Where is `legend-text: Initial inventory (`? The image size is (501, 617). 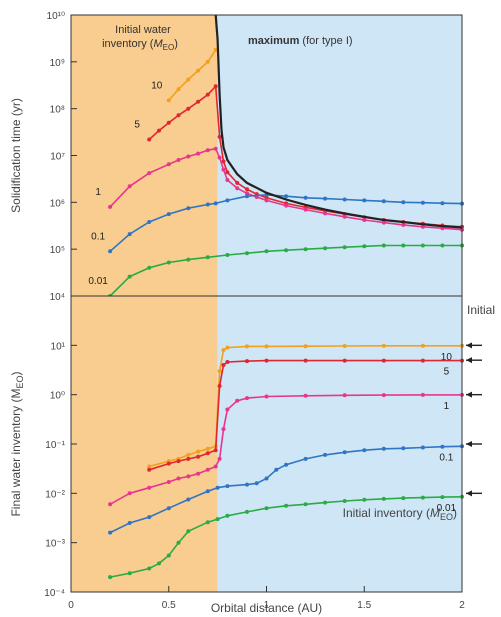 legend-text: Initial inventory ( is located at coordinates (386, 513).